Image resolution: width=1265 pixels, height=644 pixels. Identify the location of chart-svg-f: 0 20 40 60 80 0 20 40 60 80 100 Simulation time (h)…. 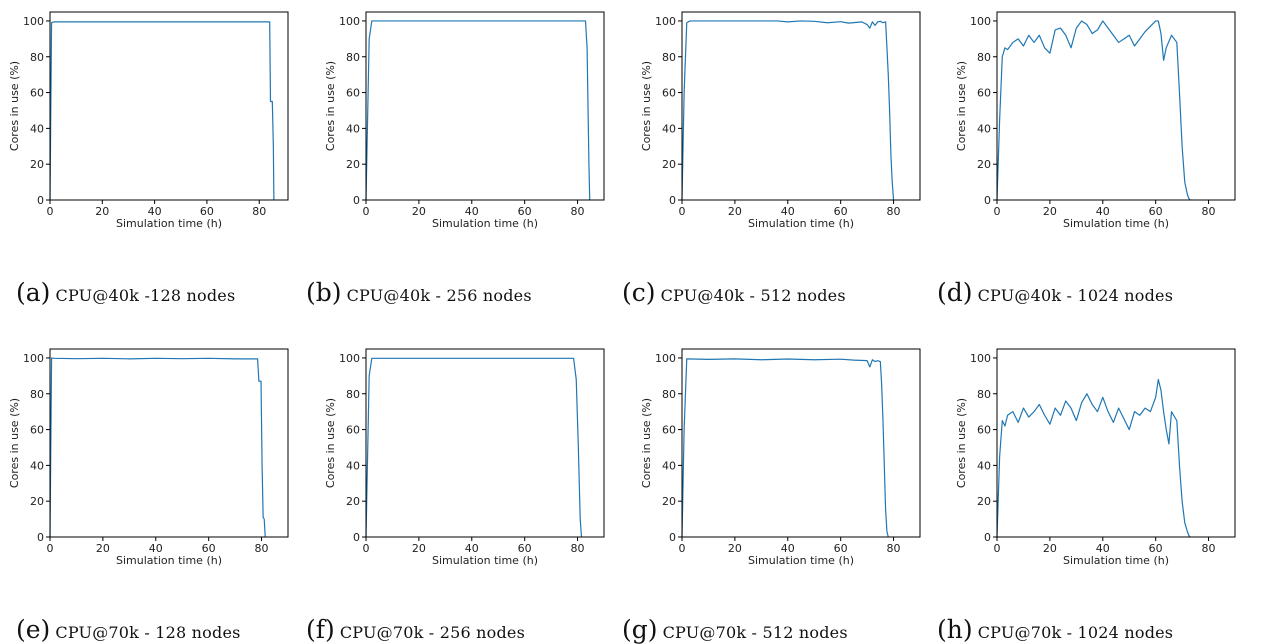
(464, 457).